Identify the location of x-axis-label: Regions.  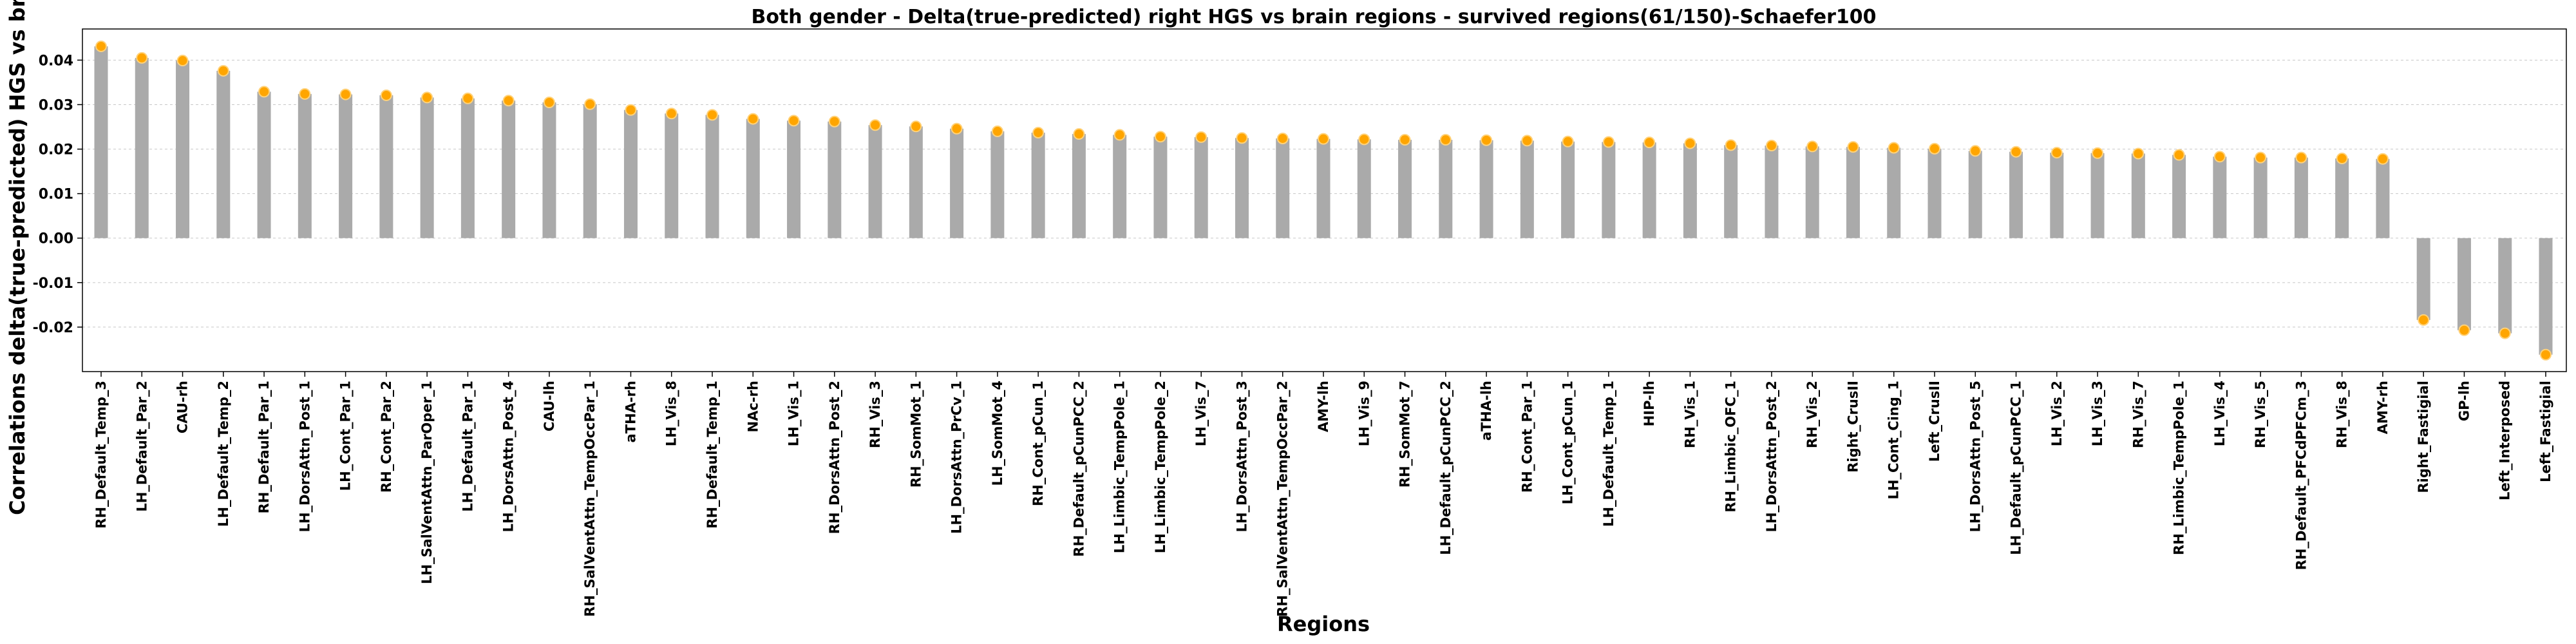
(1323, 624).